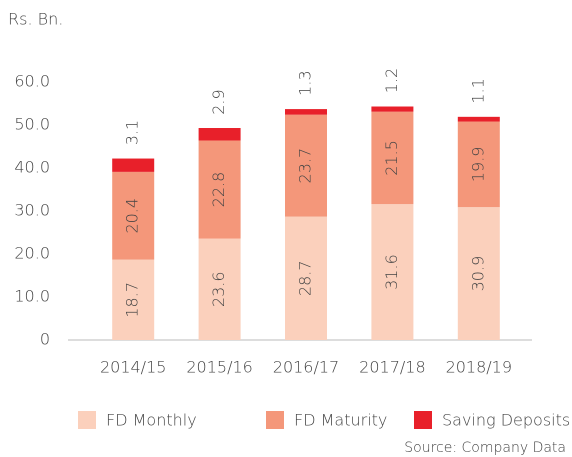 The image size is (572, 457). I want to click on legend-label: Saving Deposits, so click(506, 420).